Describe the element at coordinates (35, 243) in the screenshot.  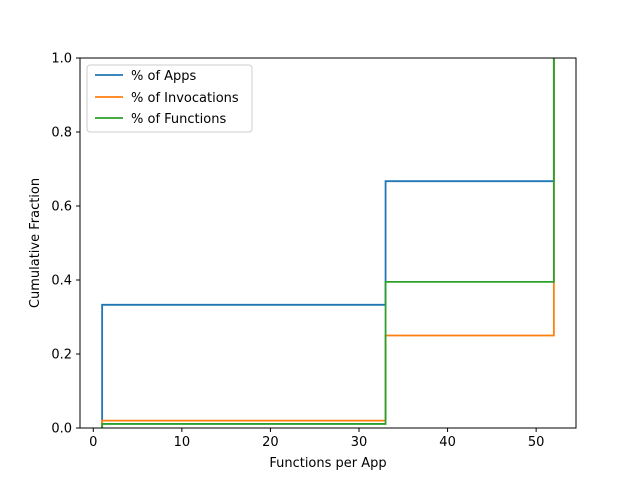
I see `y-axis-label: Cumulative Fraction` at that location.